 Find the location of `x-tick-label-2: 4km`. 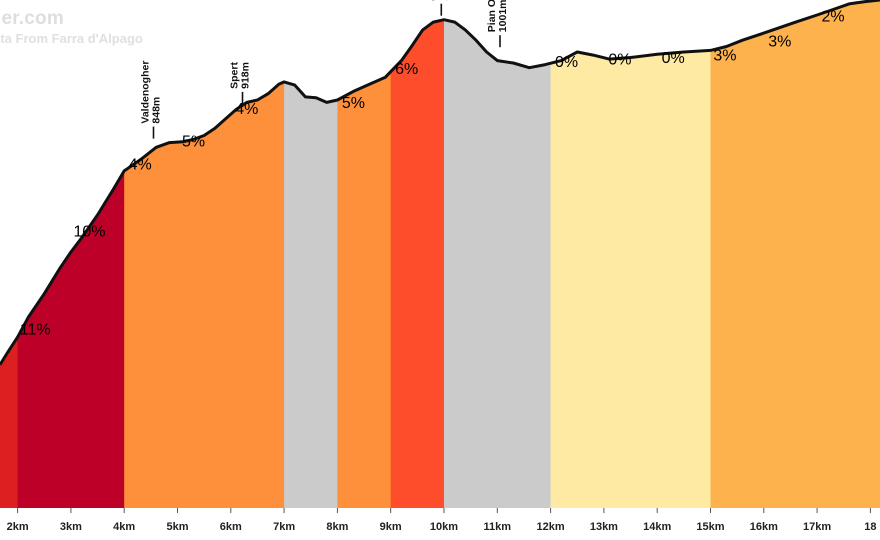

x-tick-label-2: 4km is located at coordinates (124, 527).